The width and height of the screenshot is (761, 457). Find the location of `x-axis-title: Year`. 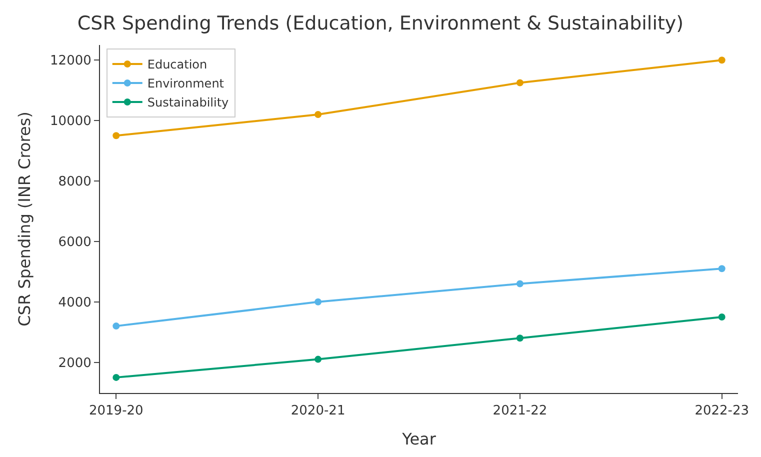

x-axis-title: Year is located at coordinates (418, 438).